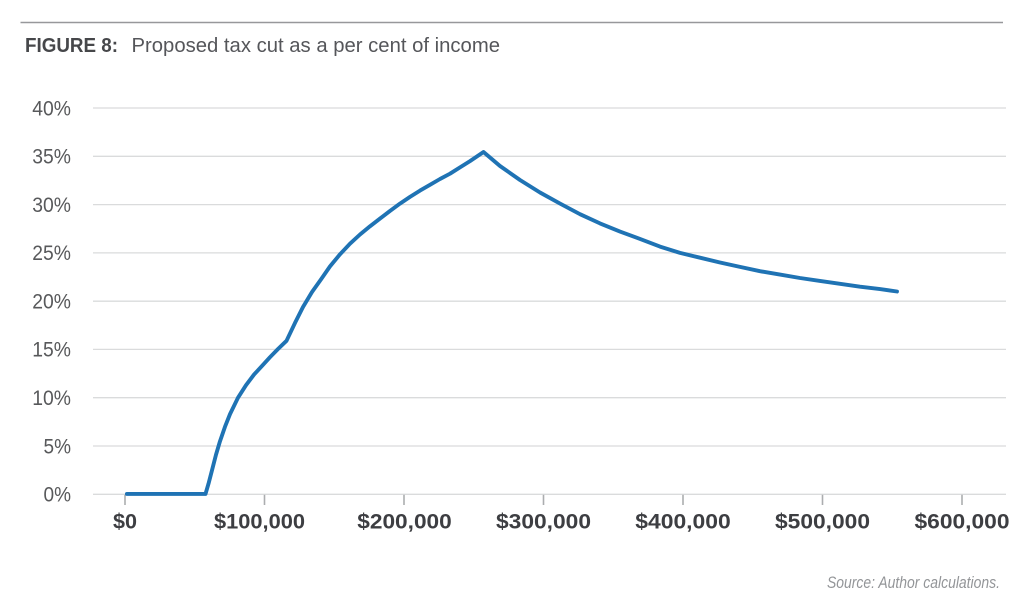 The image size is (1024, 612). Describe the element at coordinates (58, 446) in the screenshot. I see `svg-text: 5%` at that location.